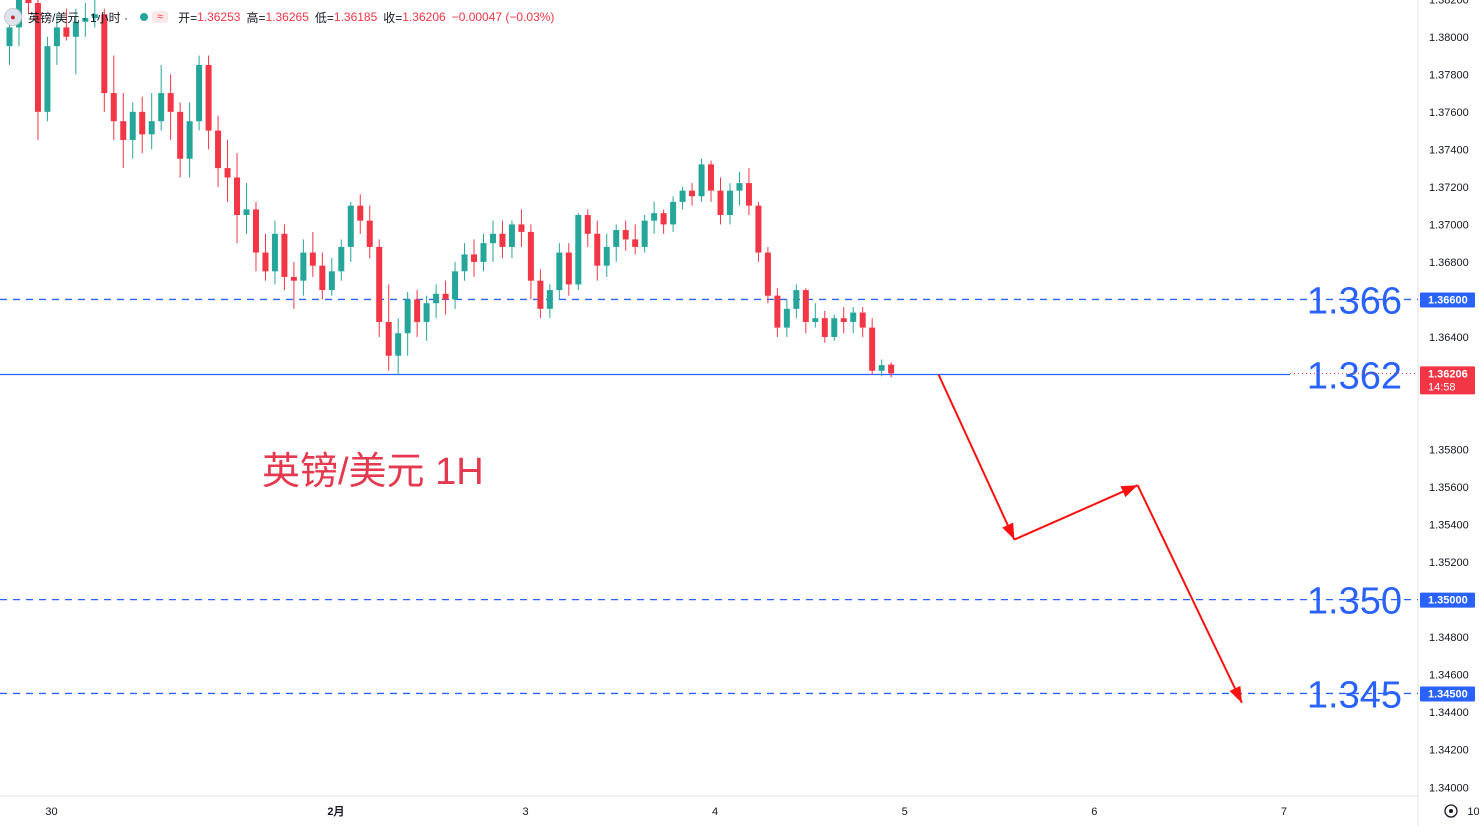 Image resolution: width=1479 pixels, height=826 pixels. I want to click on price-tick-2: 1.37800, so click(1449, 75).